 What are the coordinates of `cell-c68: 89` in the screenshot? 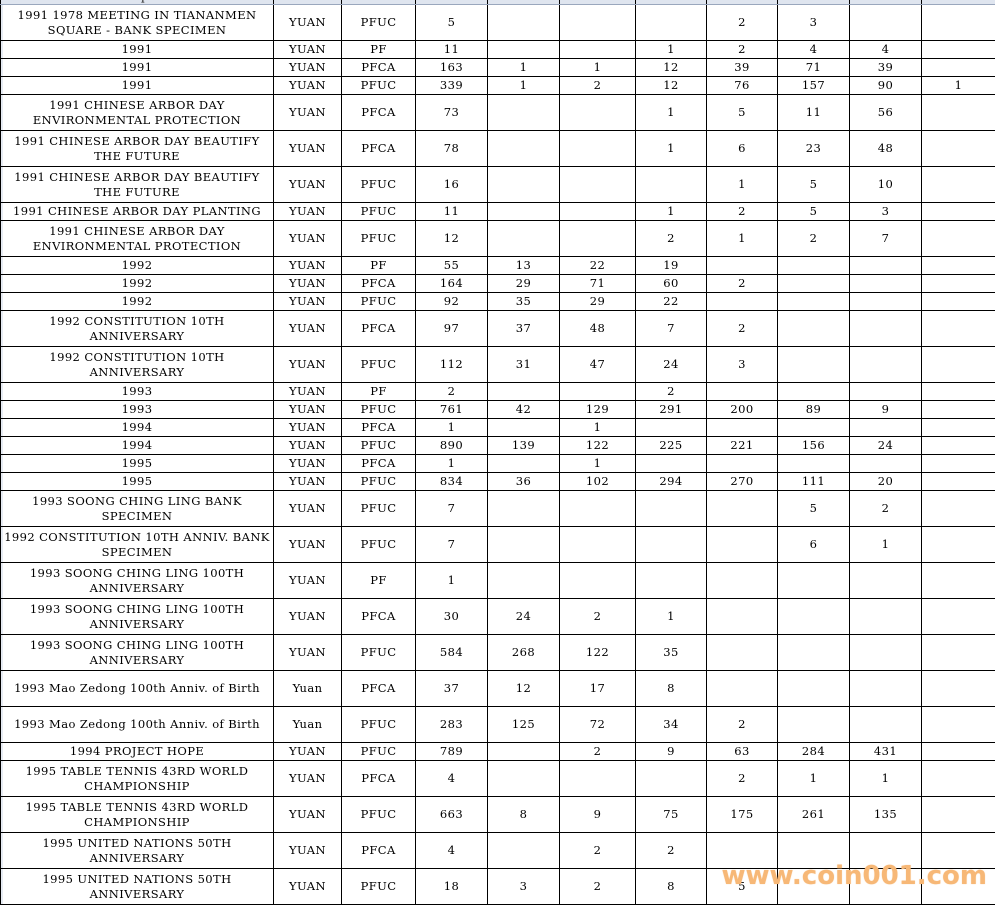 It's located at (813, 409).